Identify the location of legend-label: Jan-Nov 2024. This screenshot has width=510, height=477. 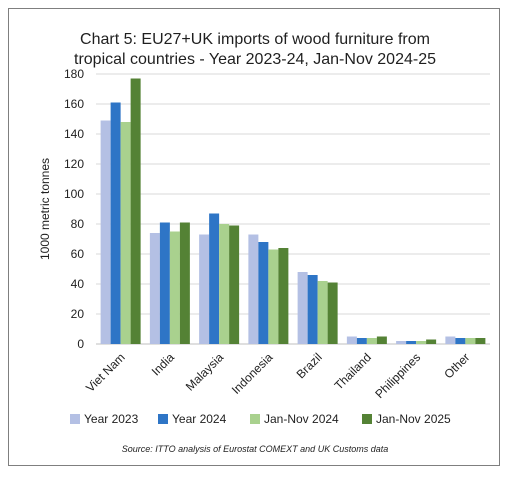
(301, 419).